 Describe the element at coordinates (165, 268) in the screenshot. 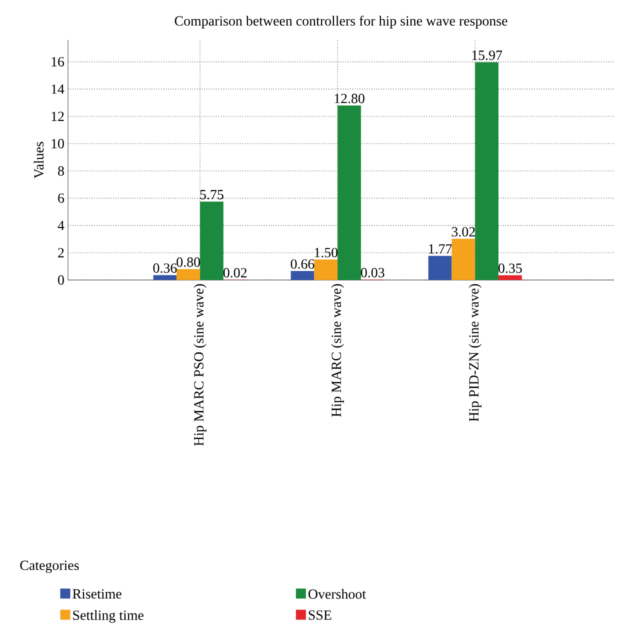

I see `data-label: 0.36` at that location.